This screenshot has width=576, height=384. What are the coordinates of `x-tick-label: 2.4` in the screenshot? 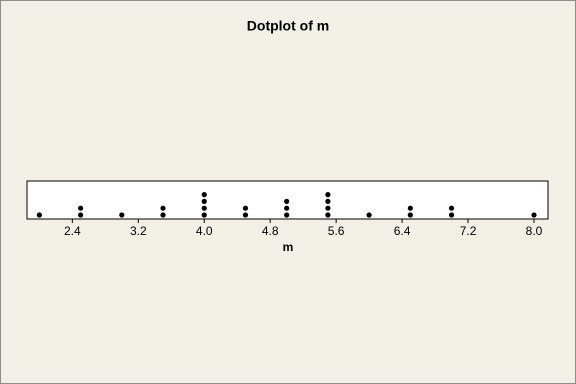 It's located at (72, 231).